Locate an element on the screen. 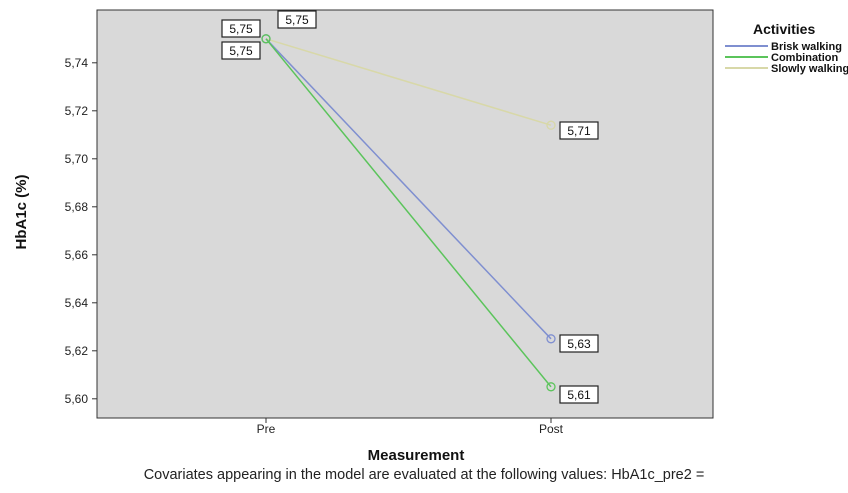 Image resolution: width=848 pixels, height=493 pixels. x-axis: Pre Post is located at coordinates (410, 427).